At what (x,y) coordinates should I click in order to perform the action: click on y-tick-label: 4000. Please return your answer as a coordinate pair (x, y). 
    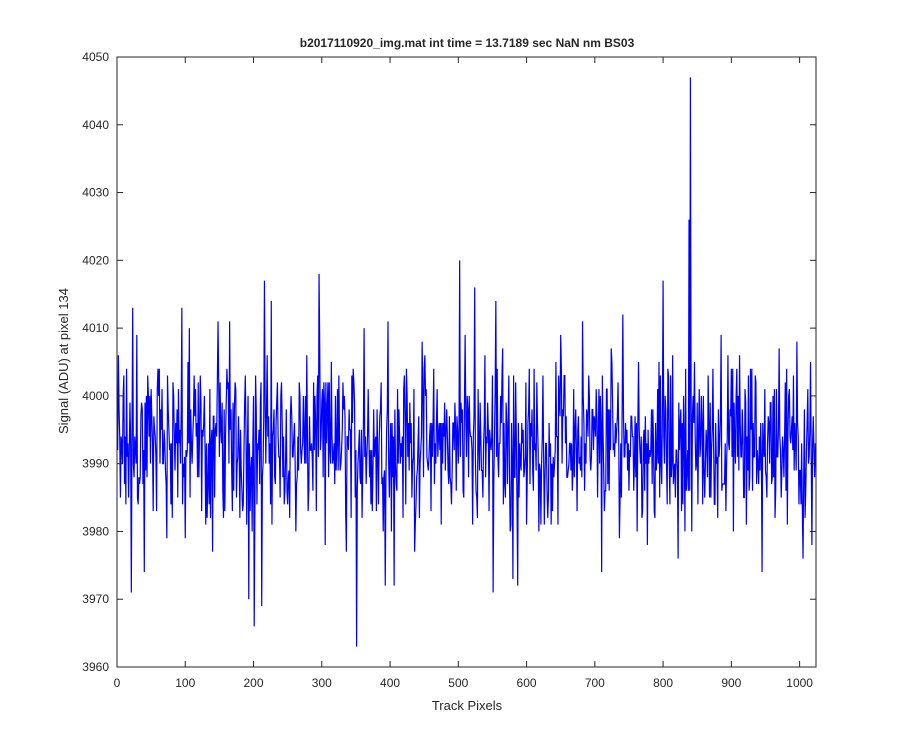
    Looking at the image, I should click on (95, 396).